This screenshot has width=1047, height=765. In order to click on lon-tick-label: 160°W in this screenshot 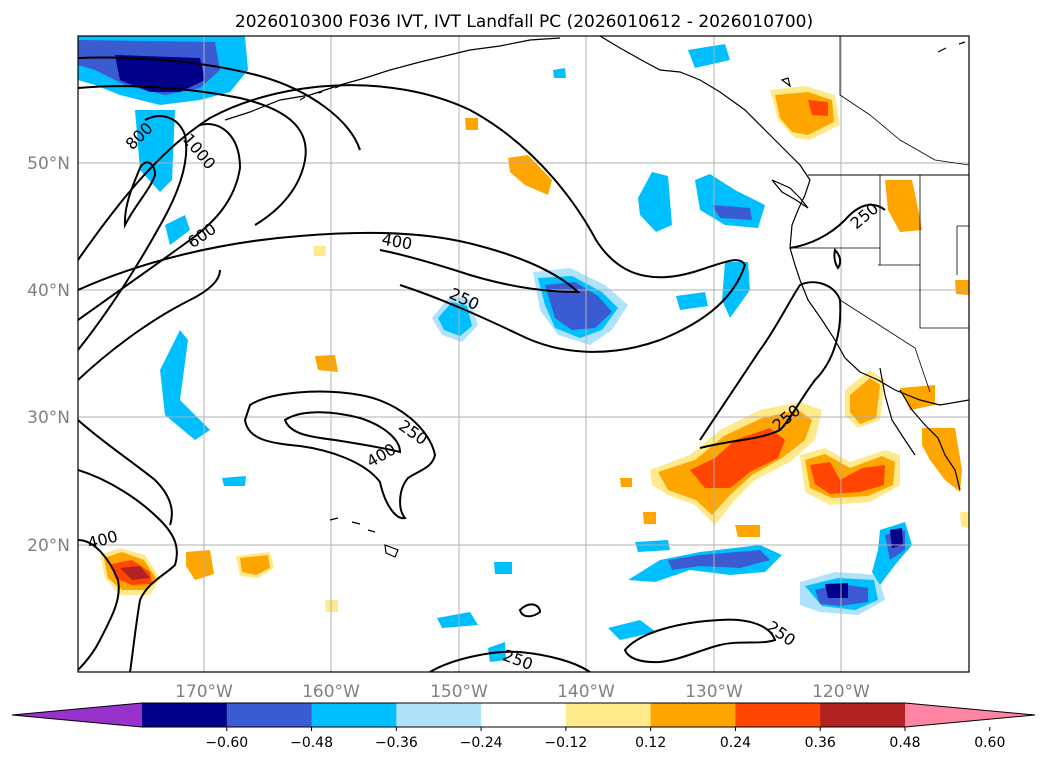, I will do `click(331, 692)`.